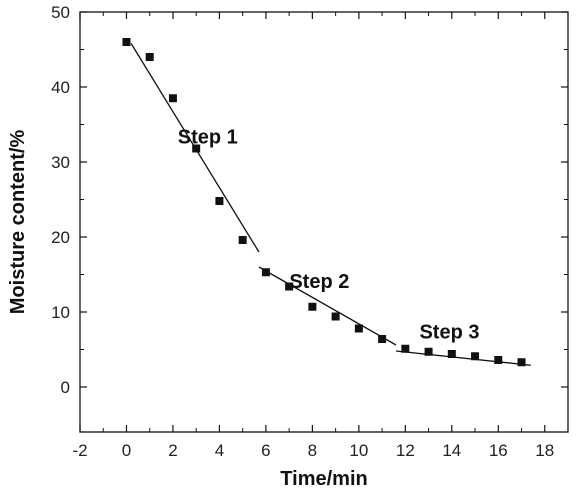  I want to click on x-axis-title: Time/min, so click(323, 479).